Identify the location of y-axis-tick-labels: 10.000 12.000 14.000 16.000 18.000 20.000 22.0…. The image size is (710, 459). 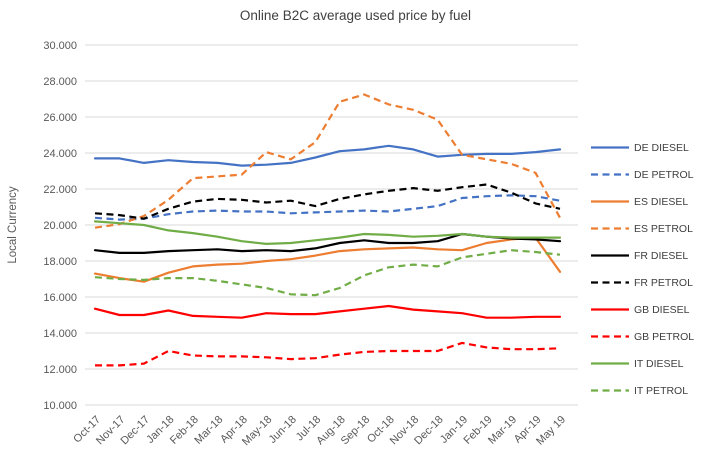
(60, 226).